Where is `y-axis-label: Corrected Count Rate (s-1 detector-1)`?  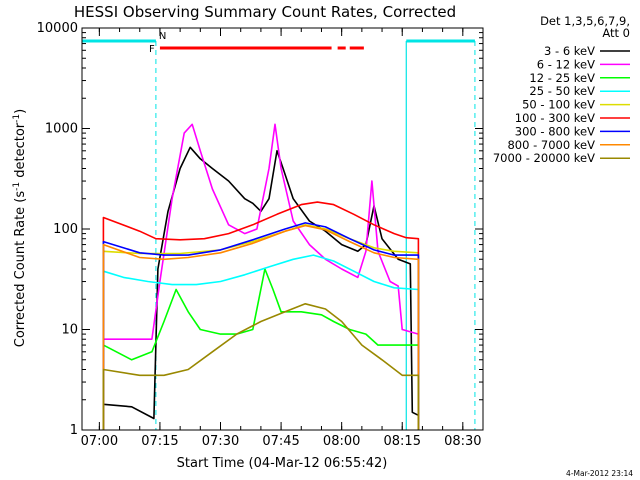
y-axis-label: Corrected Count Rate (s-1 detector-1) is located at coordinates (20, 228).